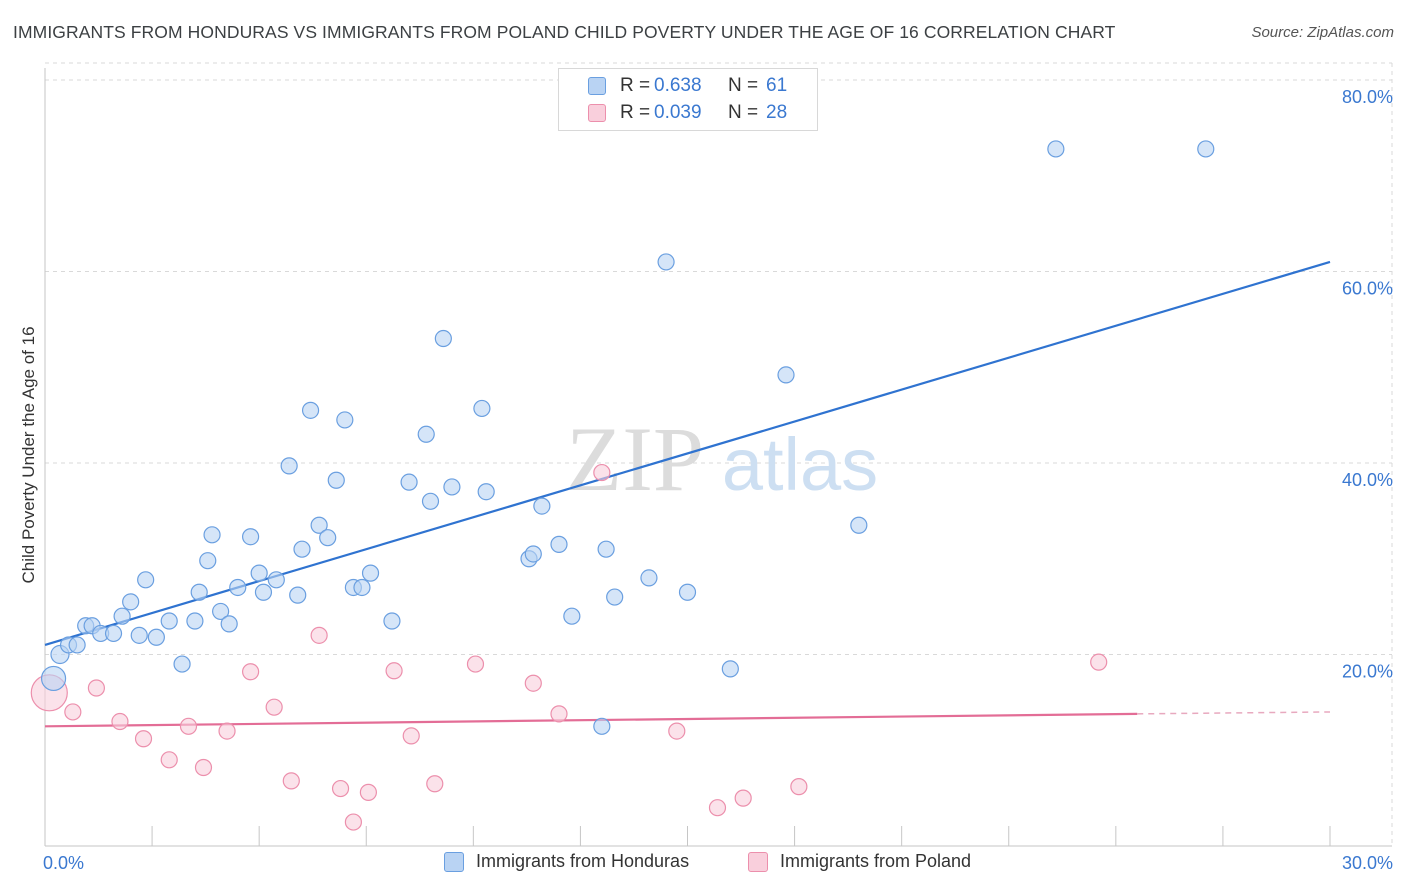 This screenshot has width=1406, height=892. Describe the element at coordinates (635, 459) in the screenshot. I see `watermark-zip: ZIP` at that location.